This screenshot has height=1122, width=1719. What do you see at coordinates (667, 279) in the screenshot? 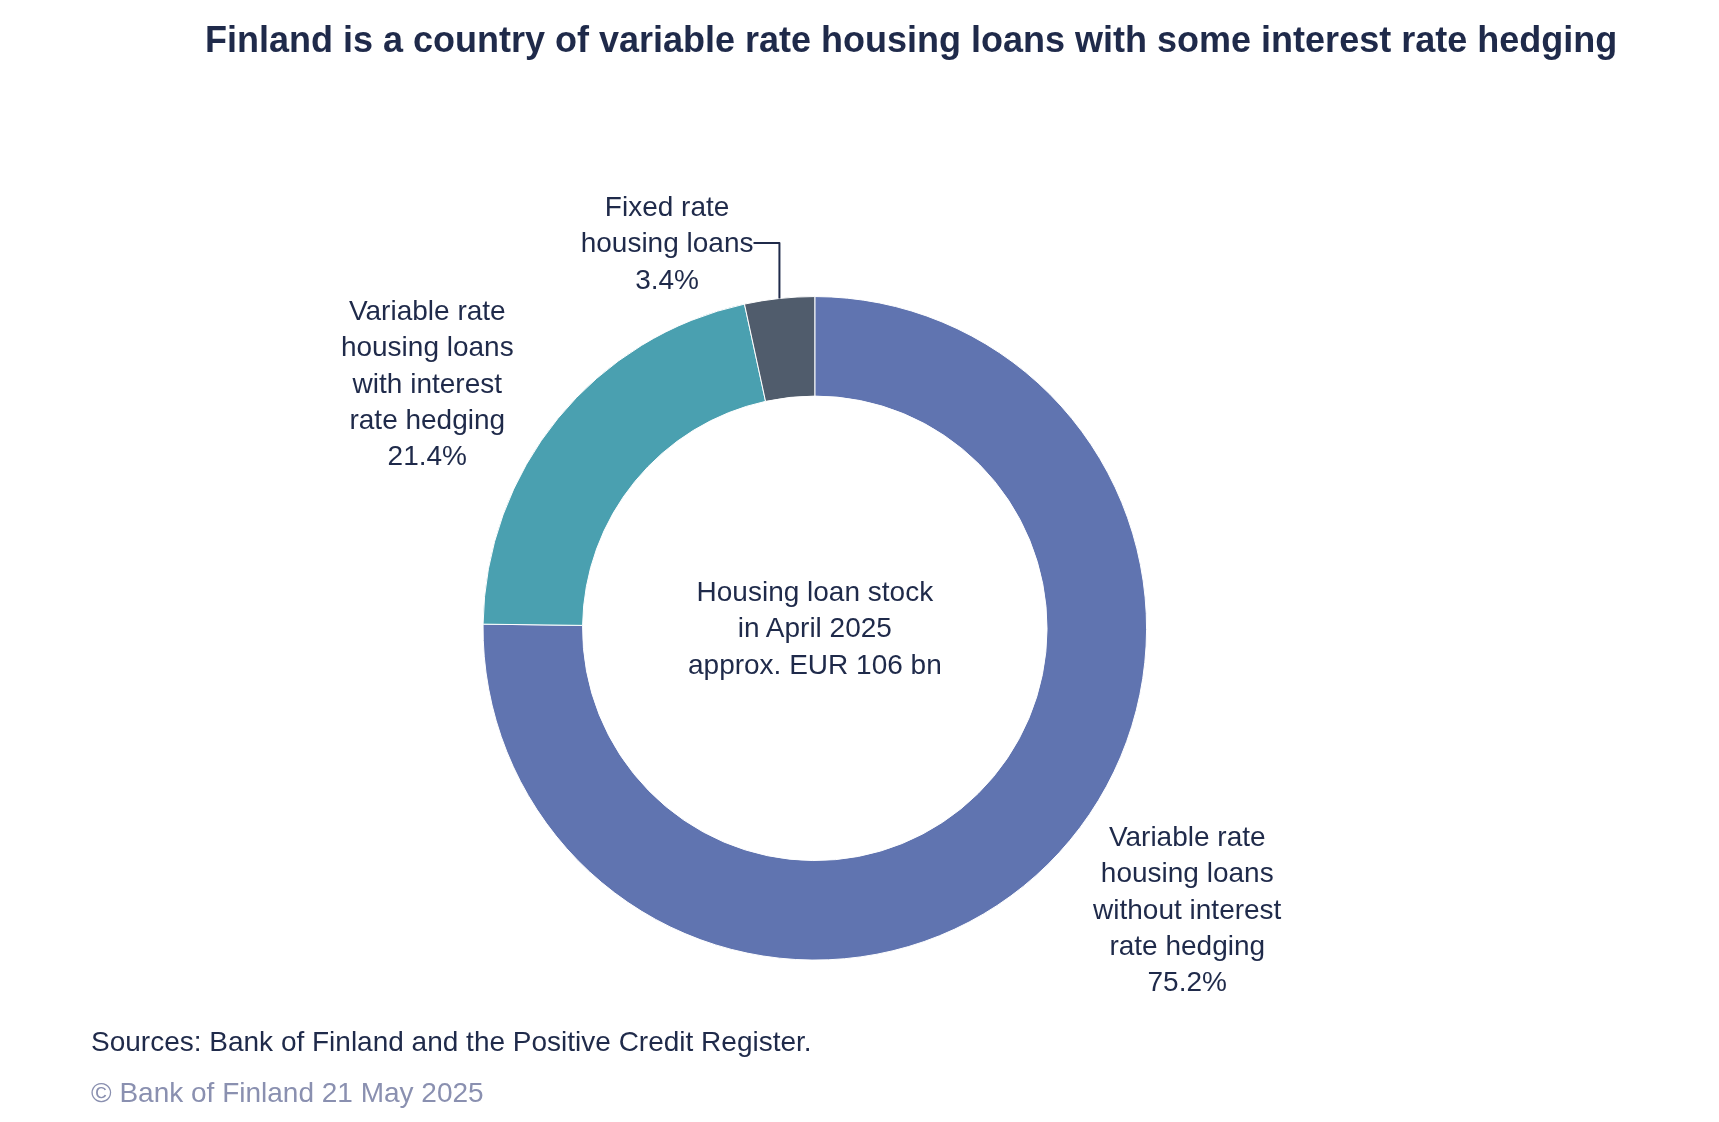
I see `data-label: 3.4%` at bounding box center [667, 279].